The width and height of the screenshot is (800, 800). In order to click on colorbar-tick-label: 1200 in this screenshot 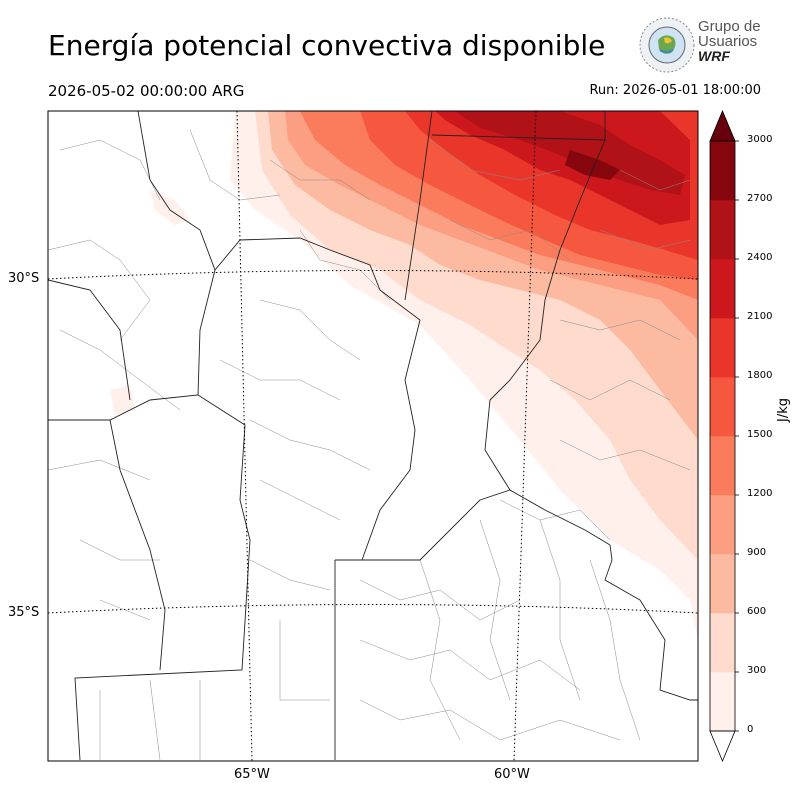, I will do `click(760, 493)`.